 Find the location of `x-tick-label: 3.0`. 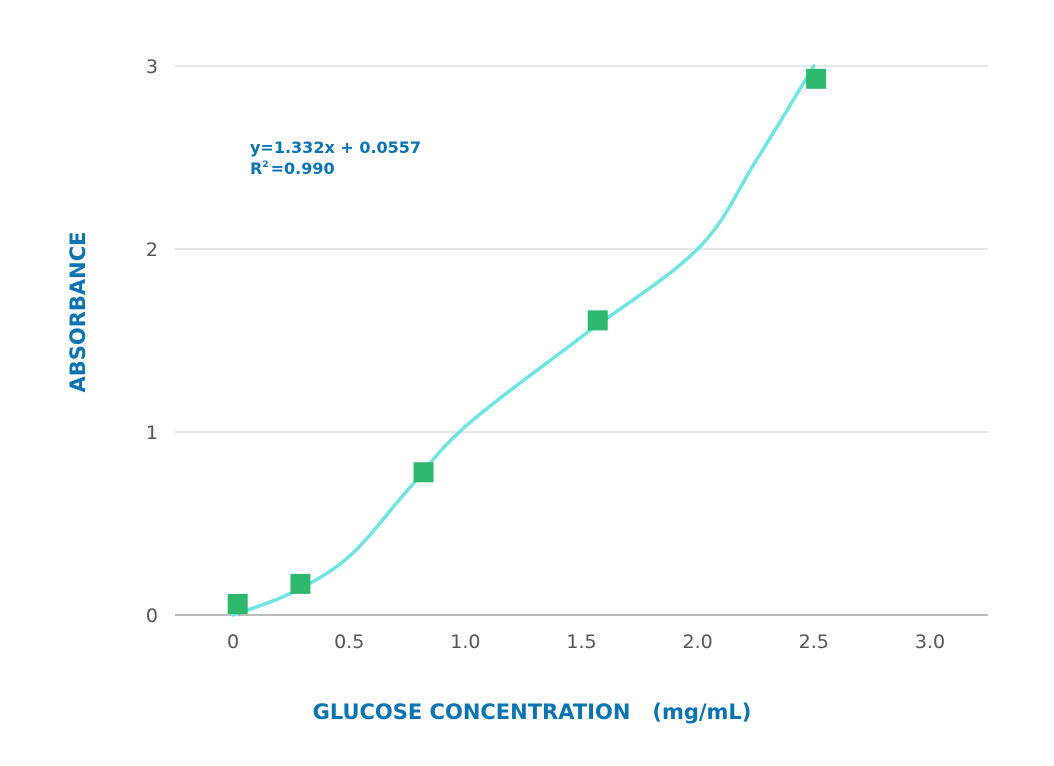

x-tick-label: 3.0 is located at coordinates (930, 642).